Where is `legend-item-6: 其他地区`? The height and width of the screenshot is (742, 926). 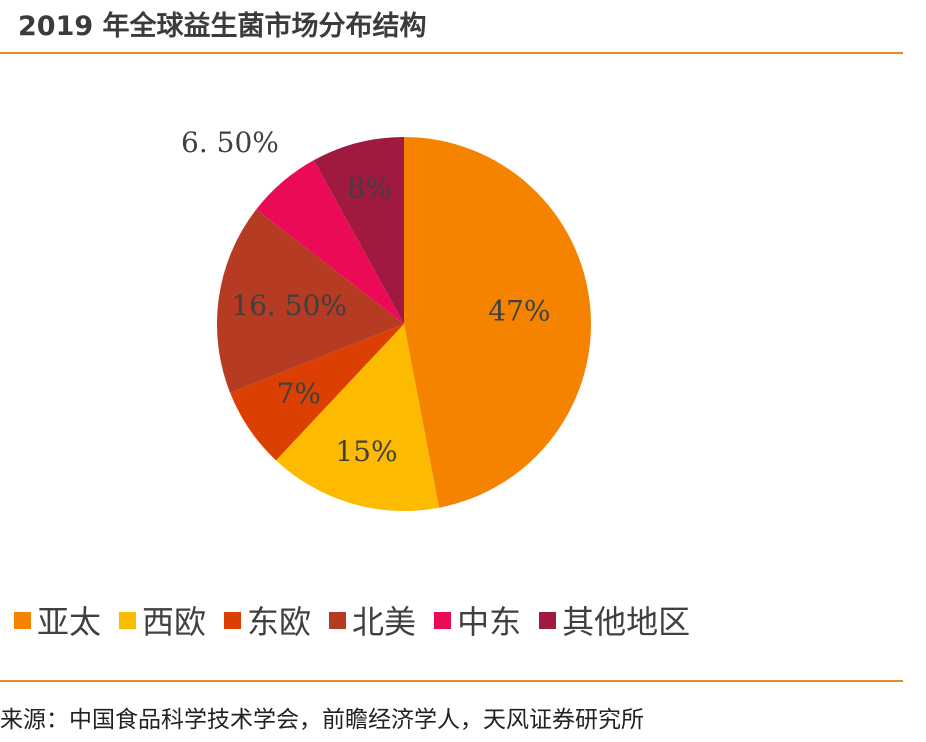
legend-item-6: 其他地区 is located at coordinates (614, 620).